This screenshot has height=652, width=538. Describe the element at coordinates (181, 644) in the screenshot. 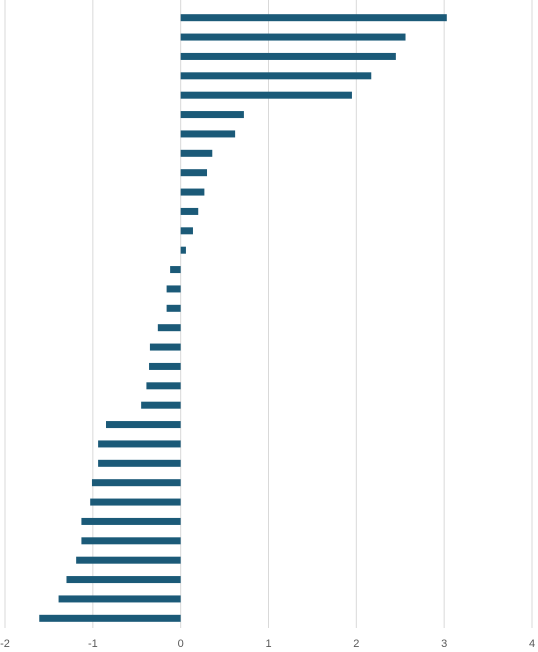

I see `x-tick-label: 0` at that location.